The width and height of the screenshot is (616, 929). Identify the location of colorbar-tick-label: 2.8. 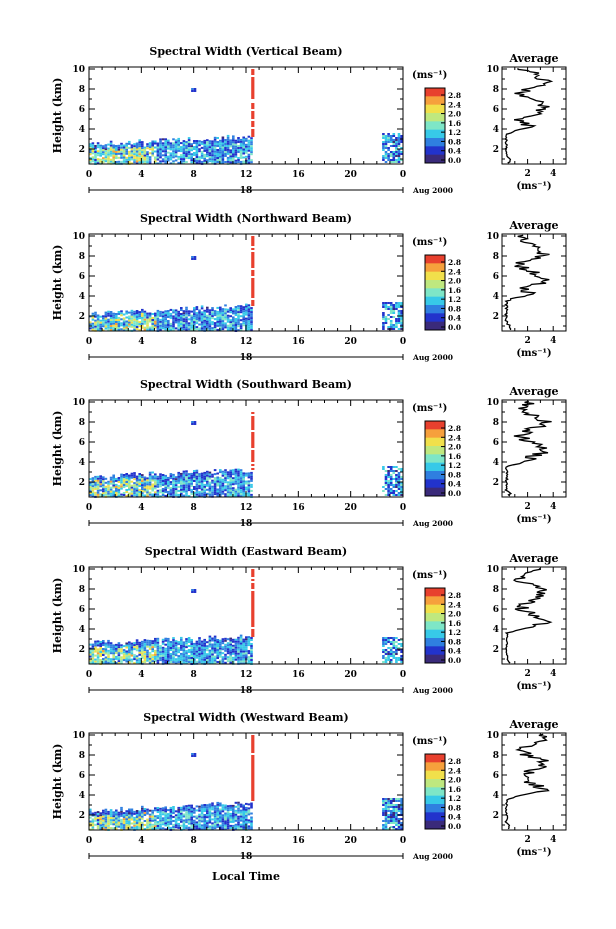
(454, 761).